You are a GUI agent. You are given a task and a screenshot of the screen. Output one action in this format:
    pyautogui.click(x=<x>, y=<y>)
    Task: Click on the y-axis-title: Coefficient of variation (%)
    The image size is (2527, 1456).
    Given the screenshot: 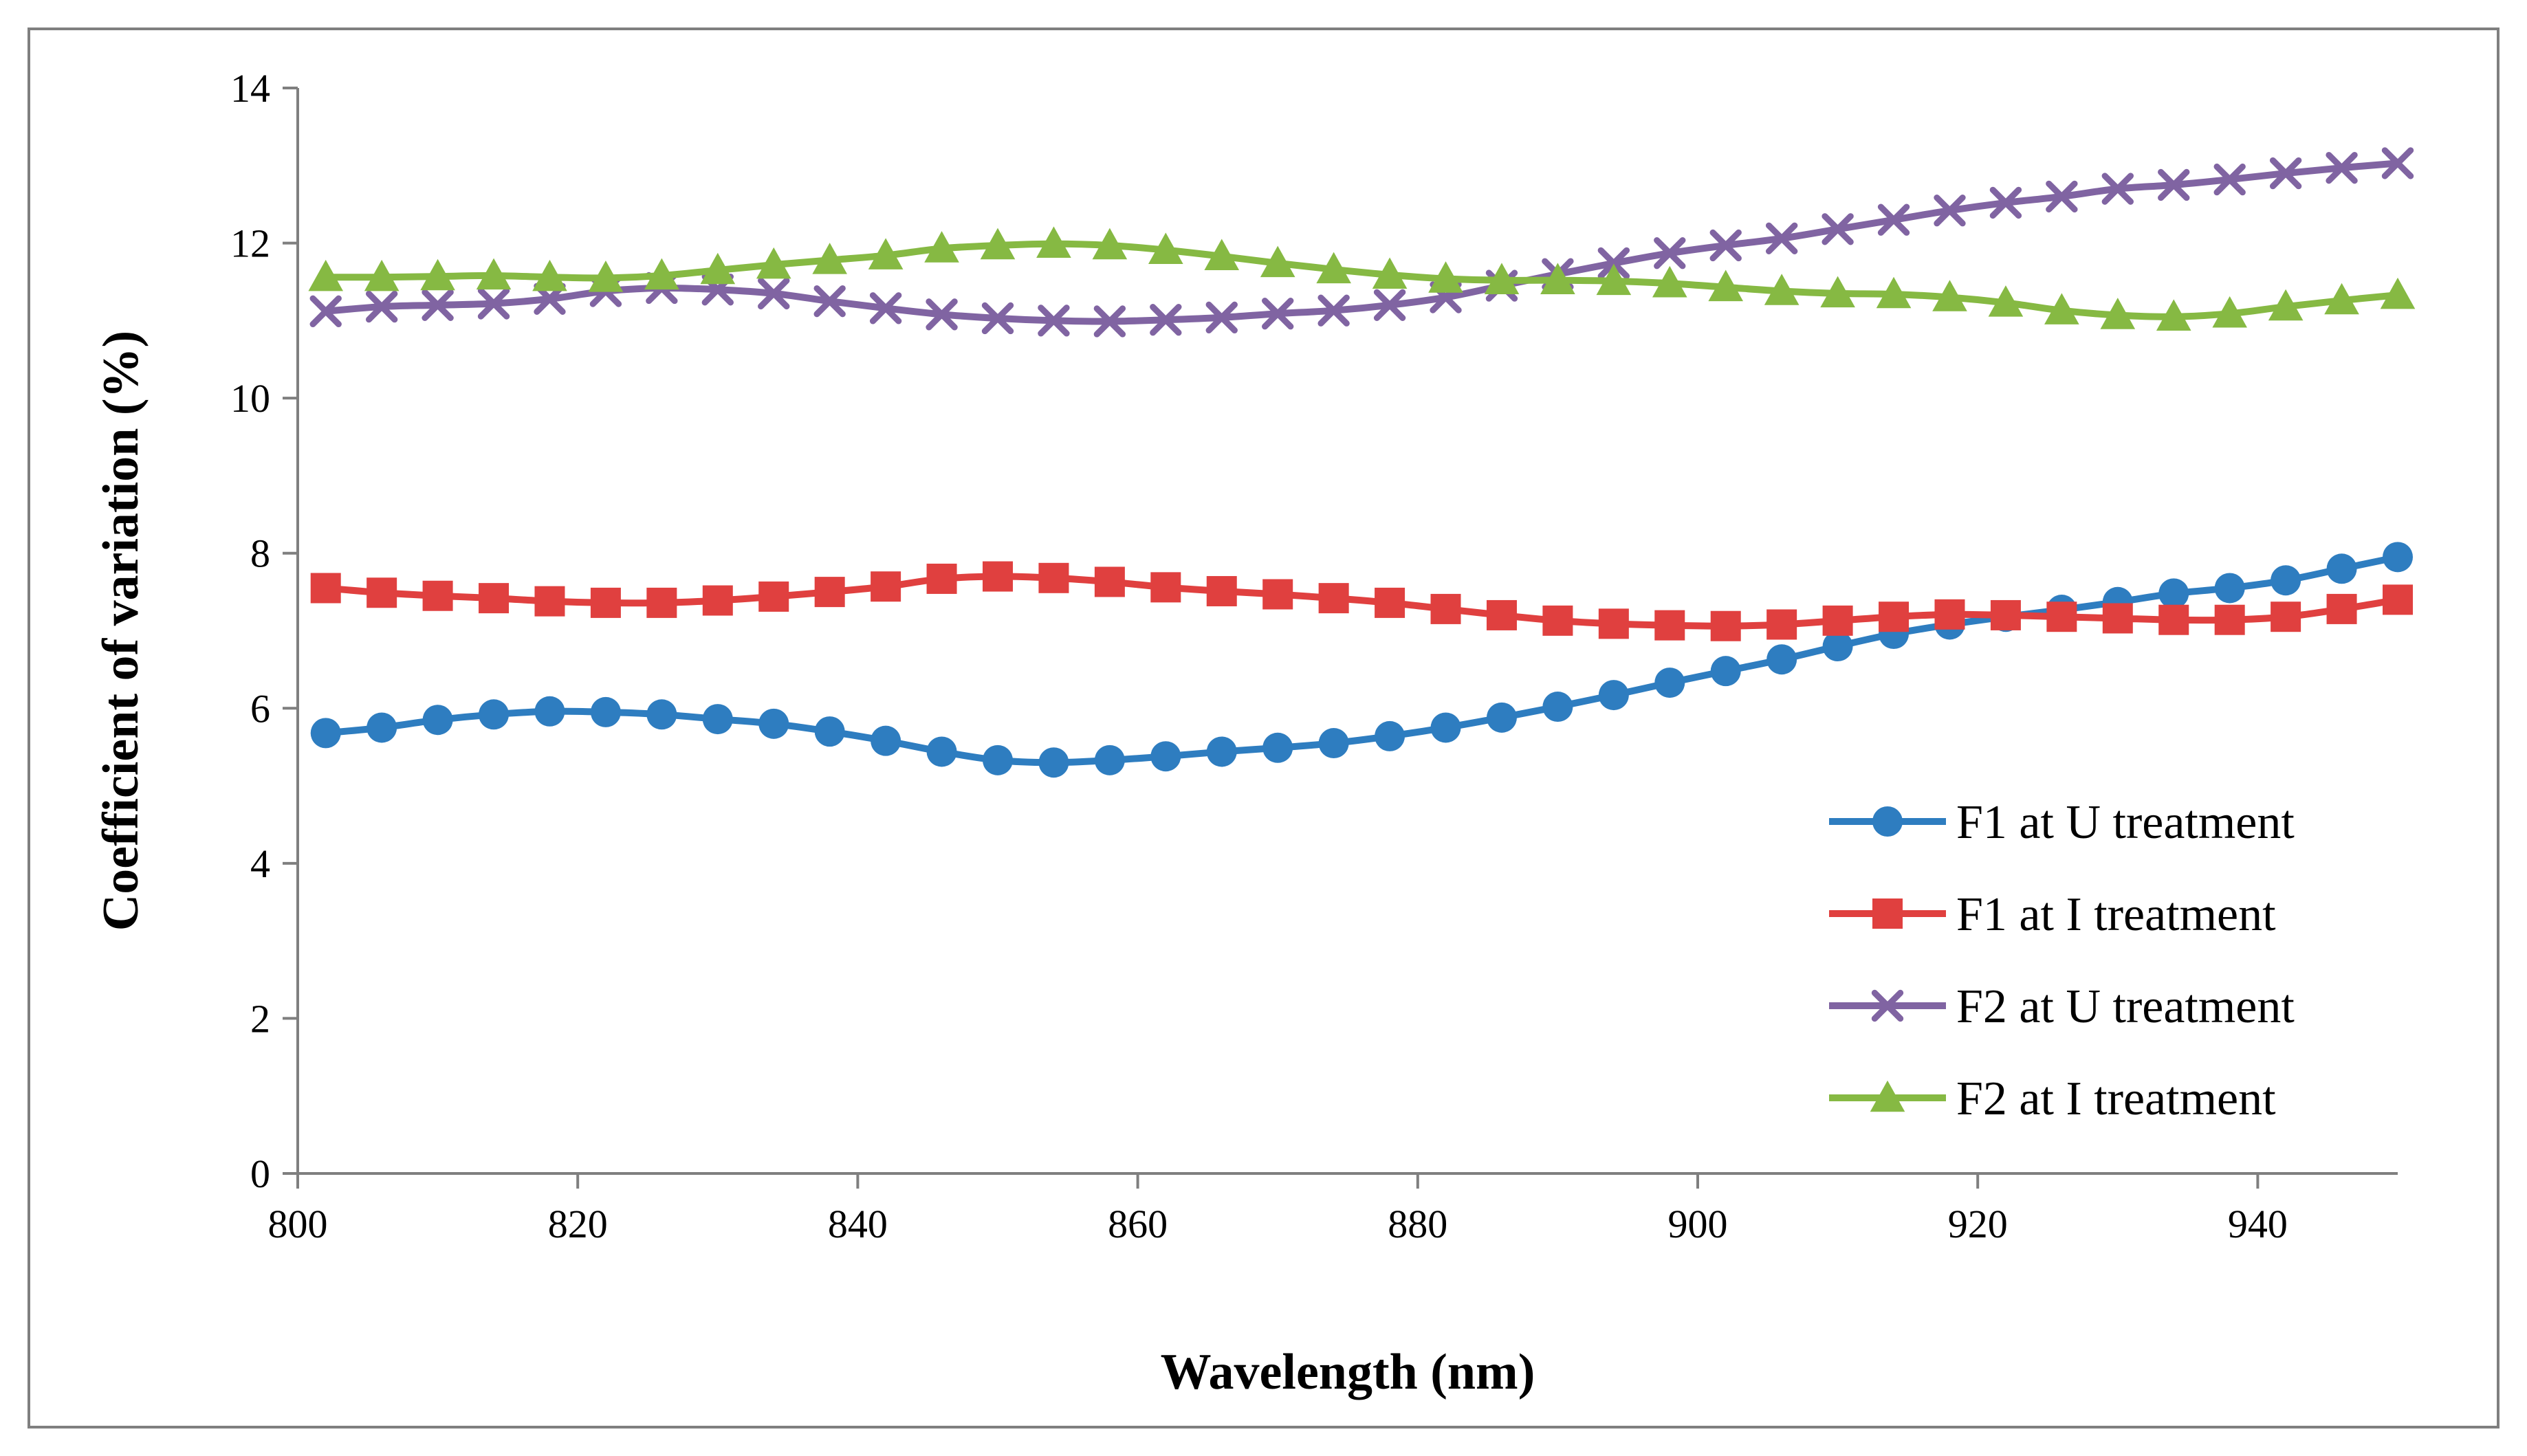 What is the action you would take?
    pyautogui.click(x=121, y=631)
    